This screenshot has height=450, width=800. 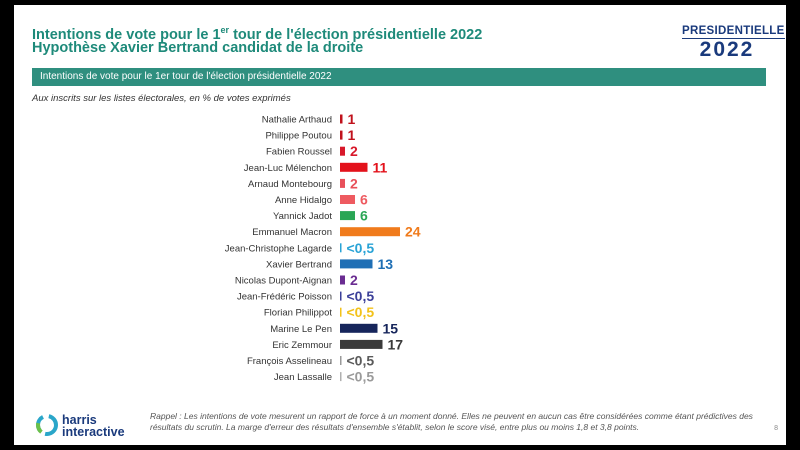 I want to click on presidentielle-logo: PRESIDENTIELLE 2022, so click(x=733, y=41).